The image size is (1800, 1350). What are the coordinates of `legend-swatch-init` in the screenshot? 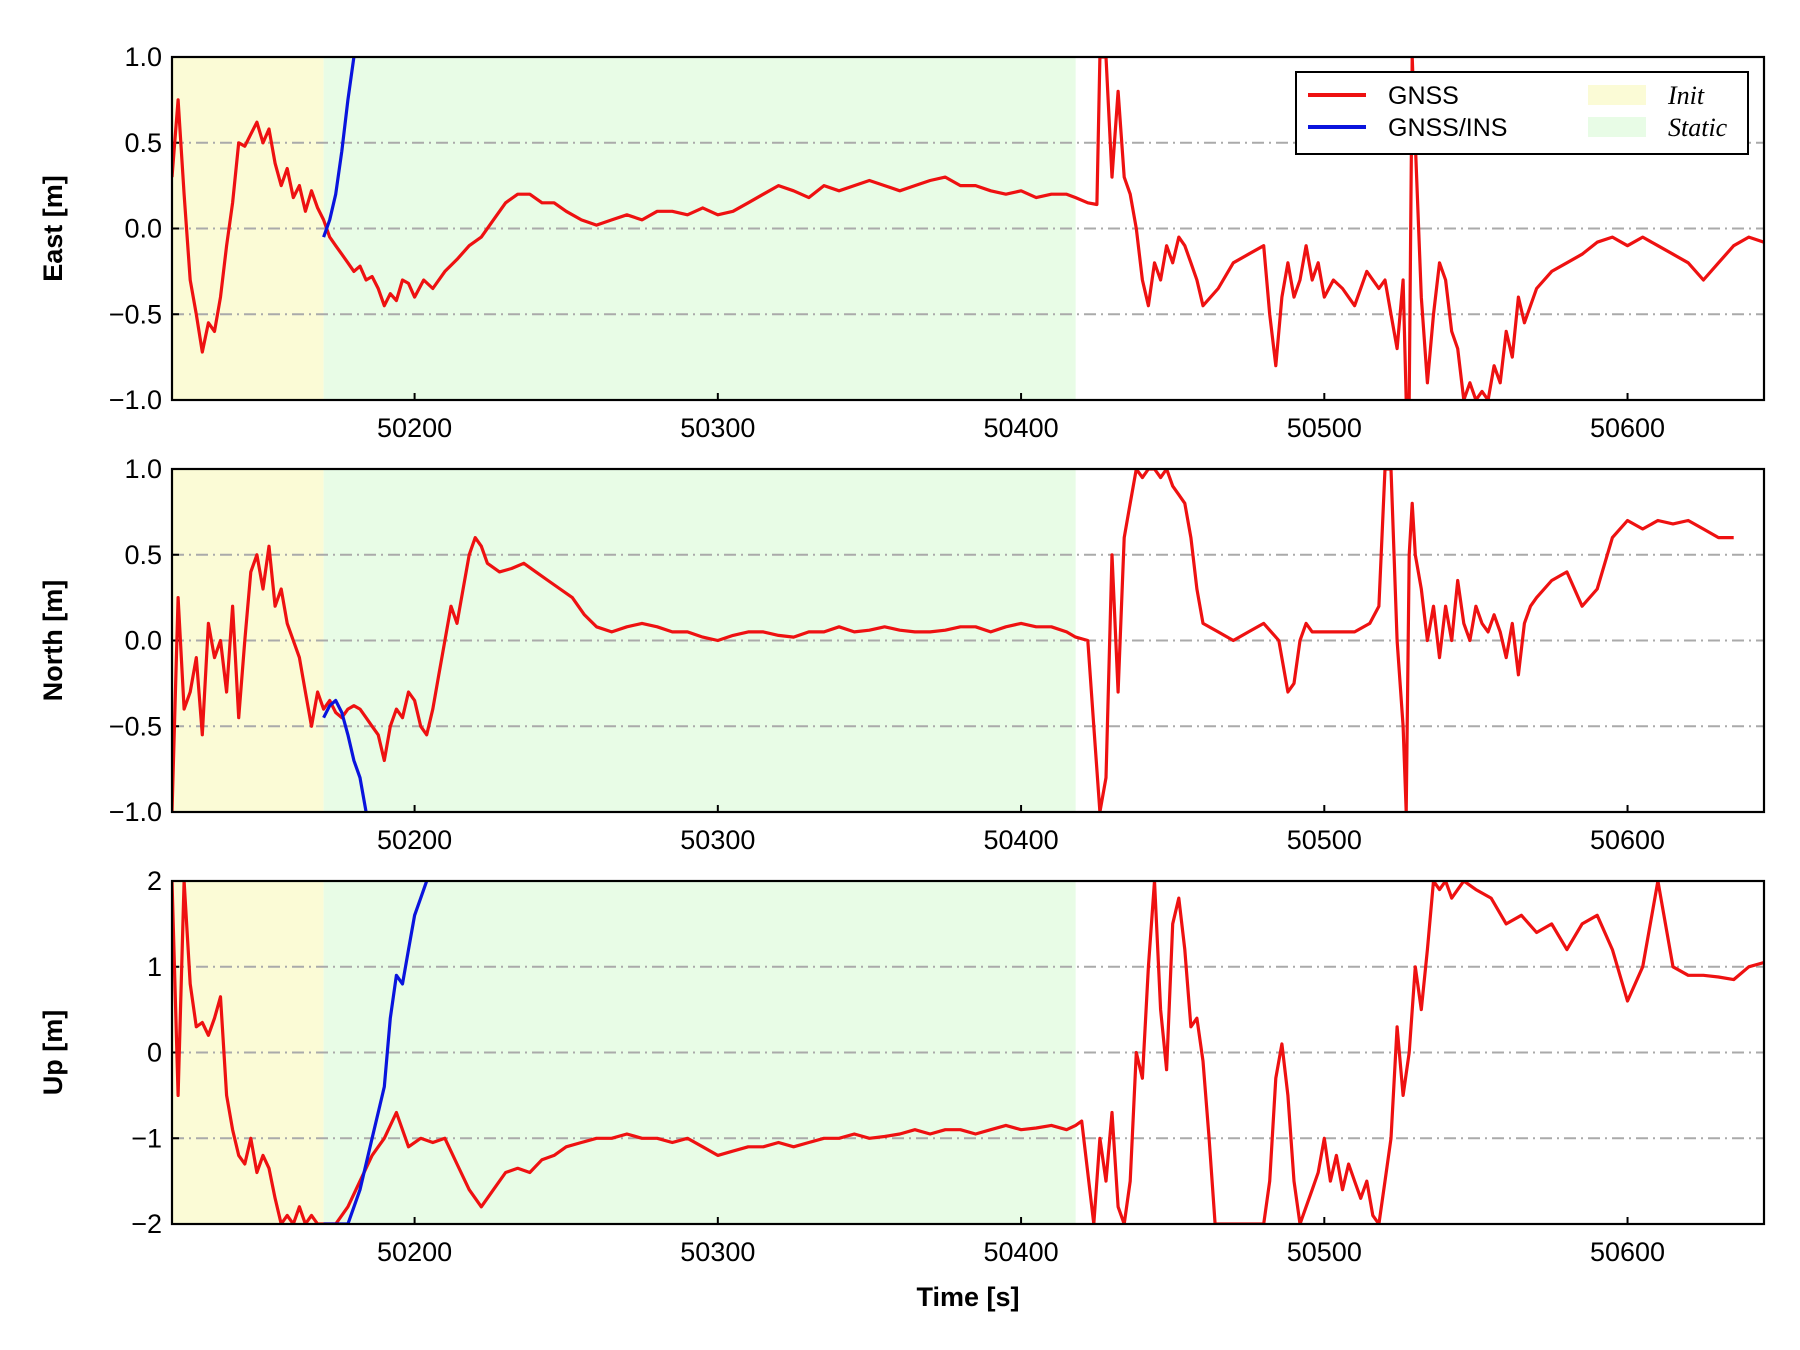 It's located at (1617, 95).